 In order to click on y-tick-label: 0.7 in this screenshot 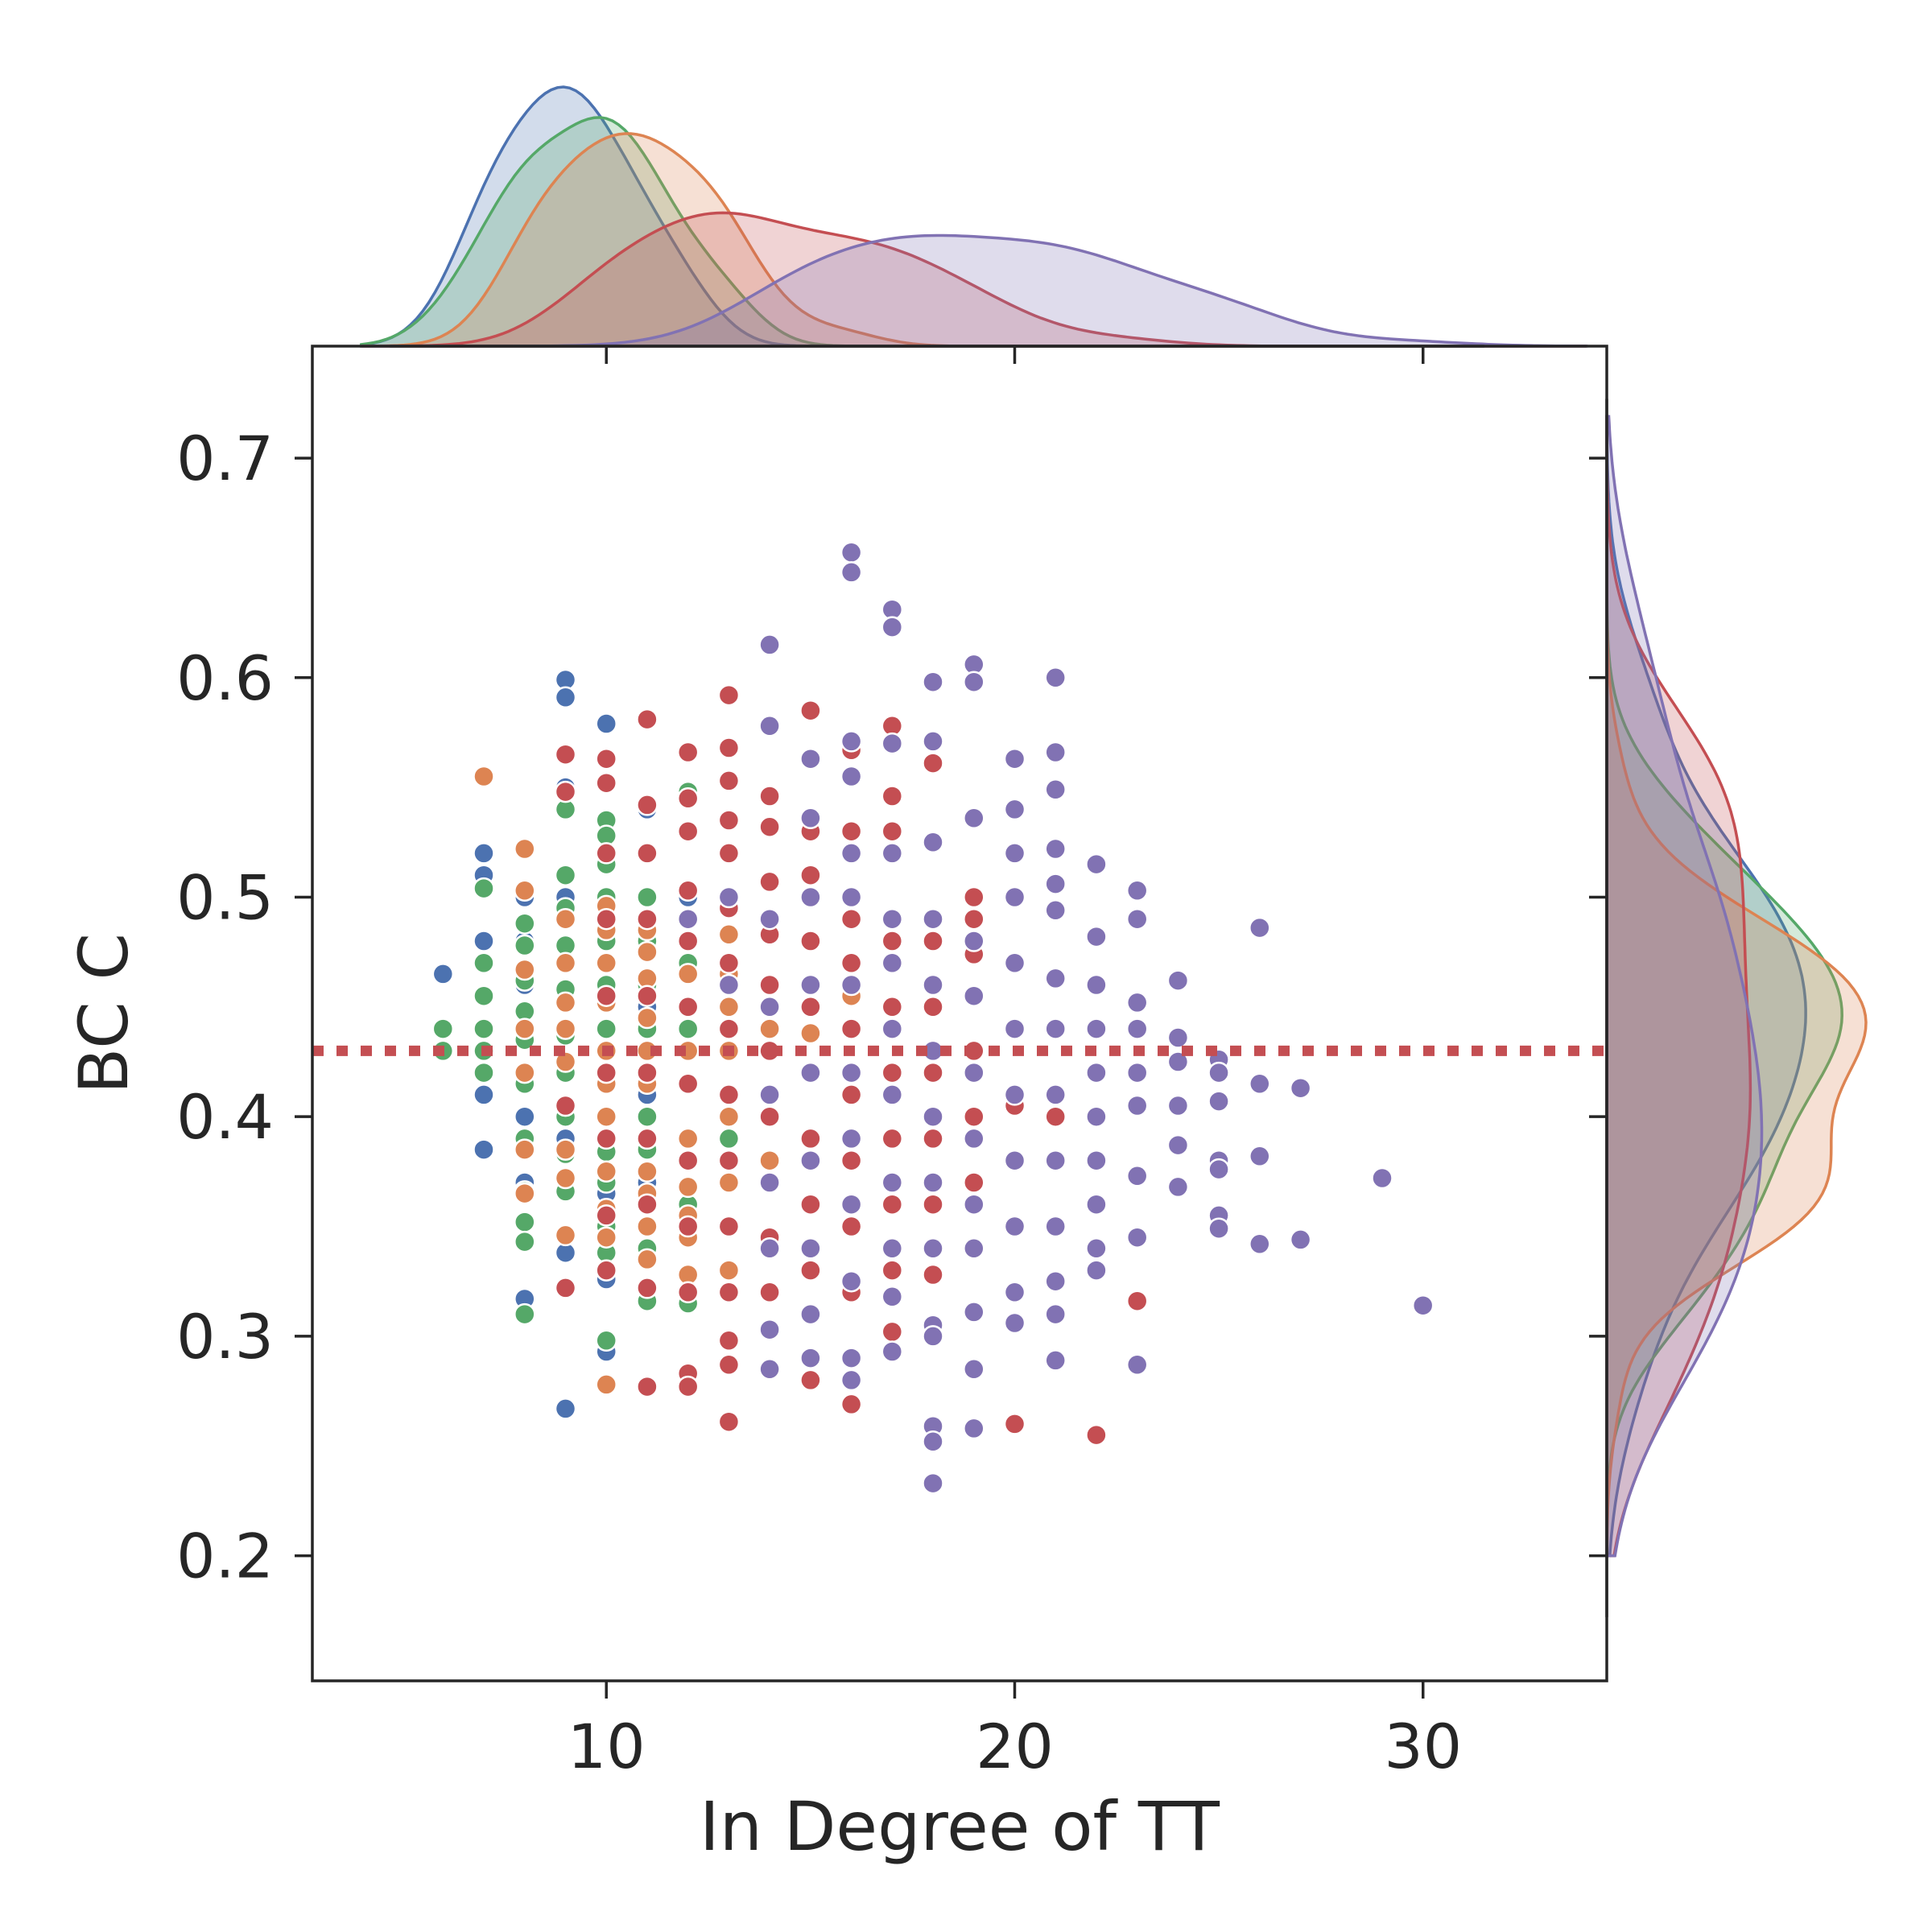, I will do `click(225, 458)`.